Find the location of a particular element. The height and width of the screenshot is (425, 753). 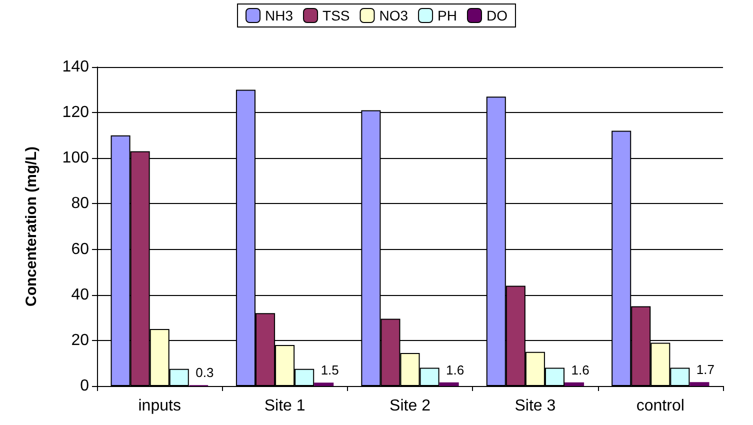

y-tick-label: 100 is located at coordinates (76, 158).